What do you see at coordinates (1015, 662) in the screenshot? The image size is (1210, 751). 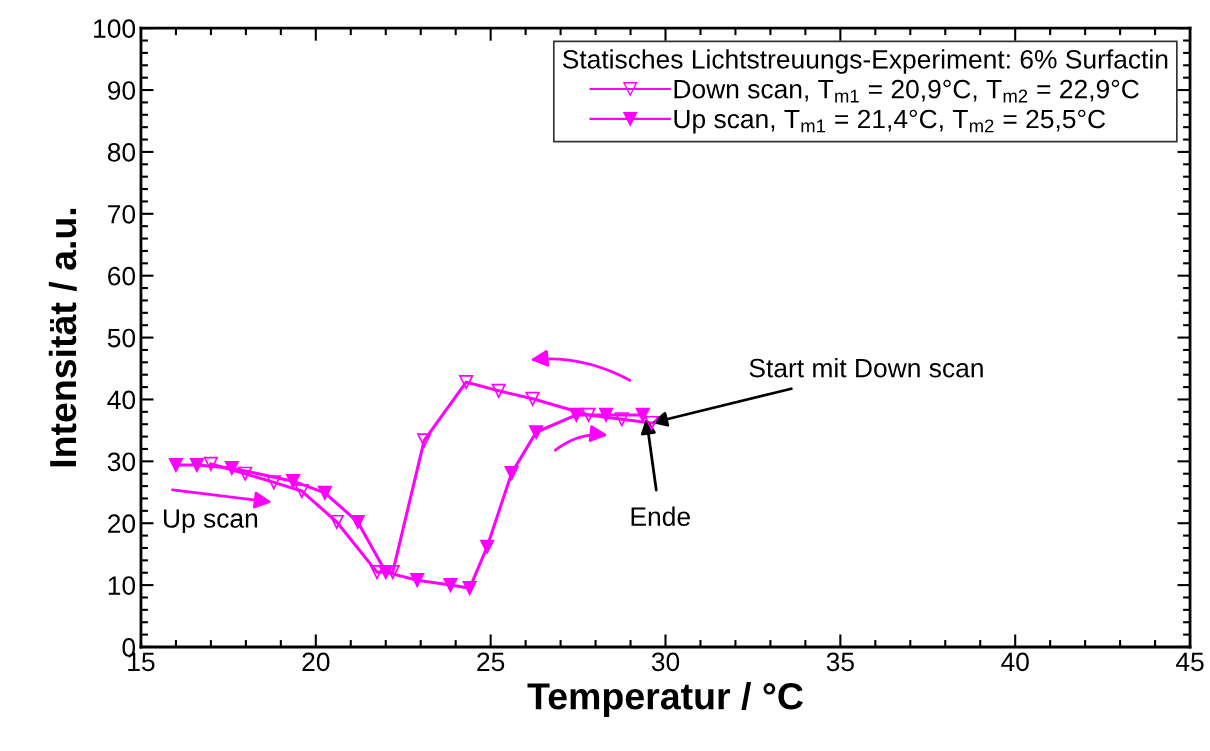 I see `x-tick-label: 40` at bounding box center [1015, 662].